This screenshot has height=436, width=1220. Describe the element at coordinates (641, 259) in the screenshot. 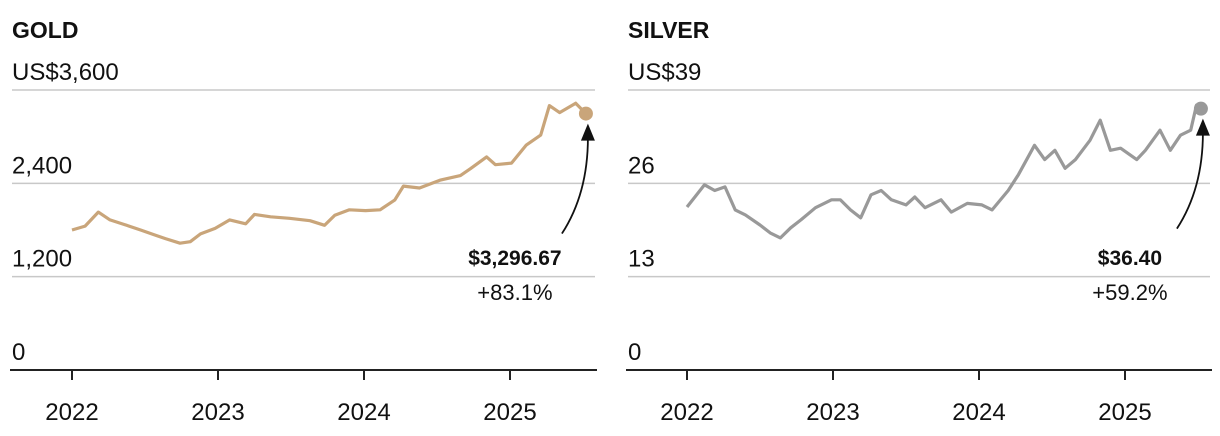

I see `y-tick-label: 13` at that location.